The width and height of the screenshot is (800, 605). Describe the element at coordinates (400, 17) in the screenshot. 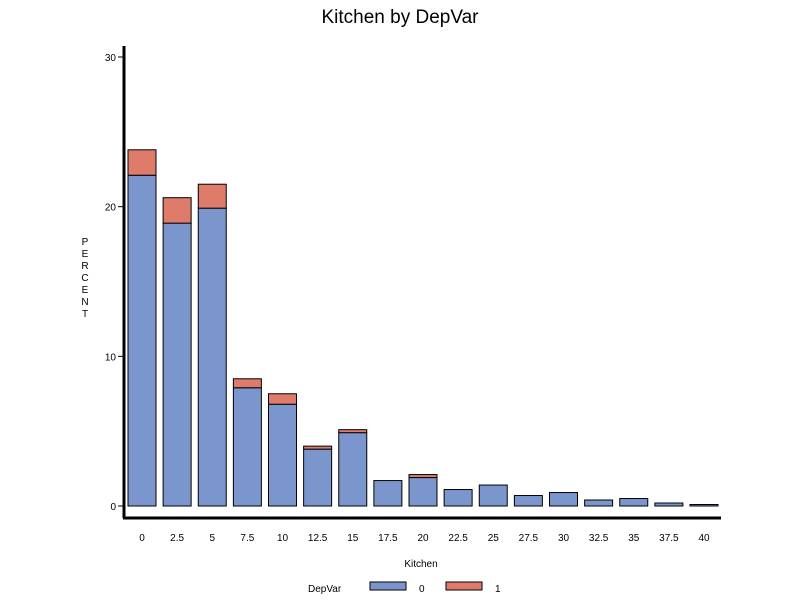

I see `chart-title: Kitchen by DepVar` at that location.